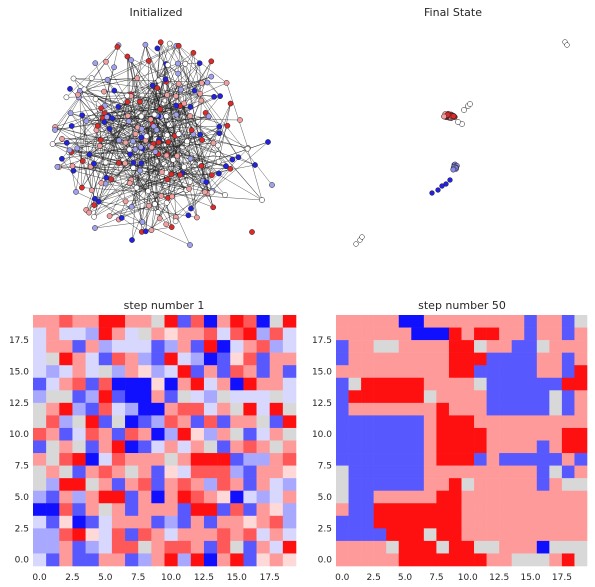  What do you see at coordinates (566, 43) in the screenshot?
I see `white-pair-top-right` at bounding box center [566, 43].